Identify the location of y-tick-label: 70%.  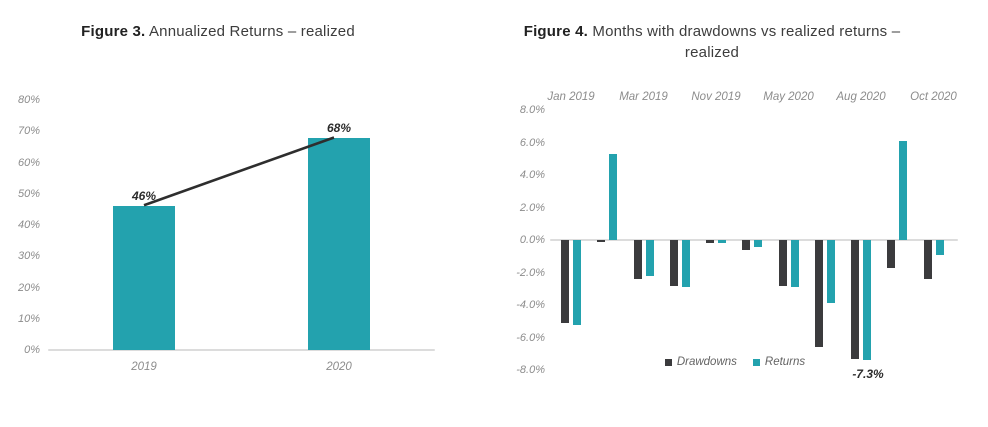
(28, 131).